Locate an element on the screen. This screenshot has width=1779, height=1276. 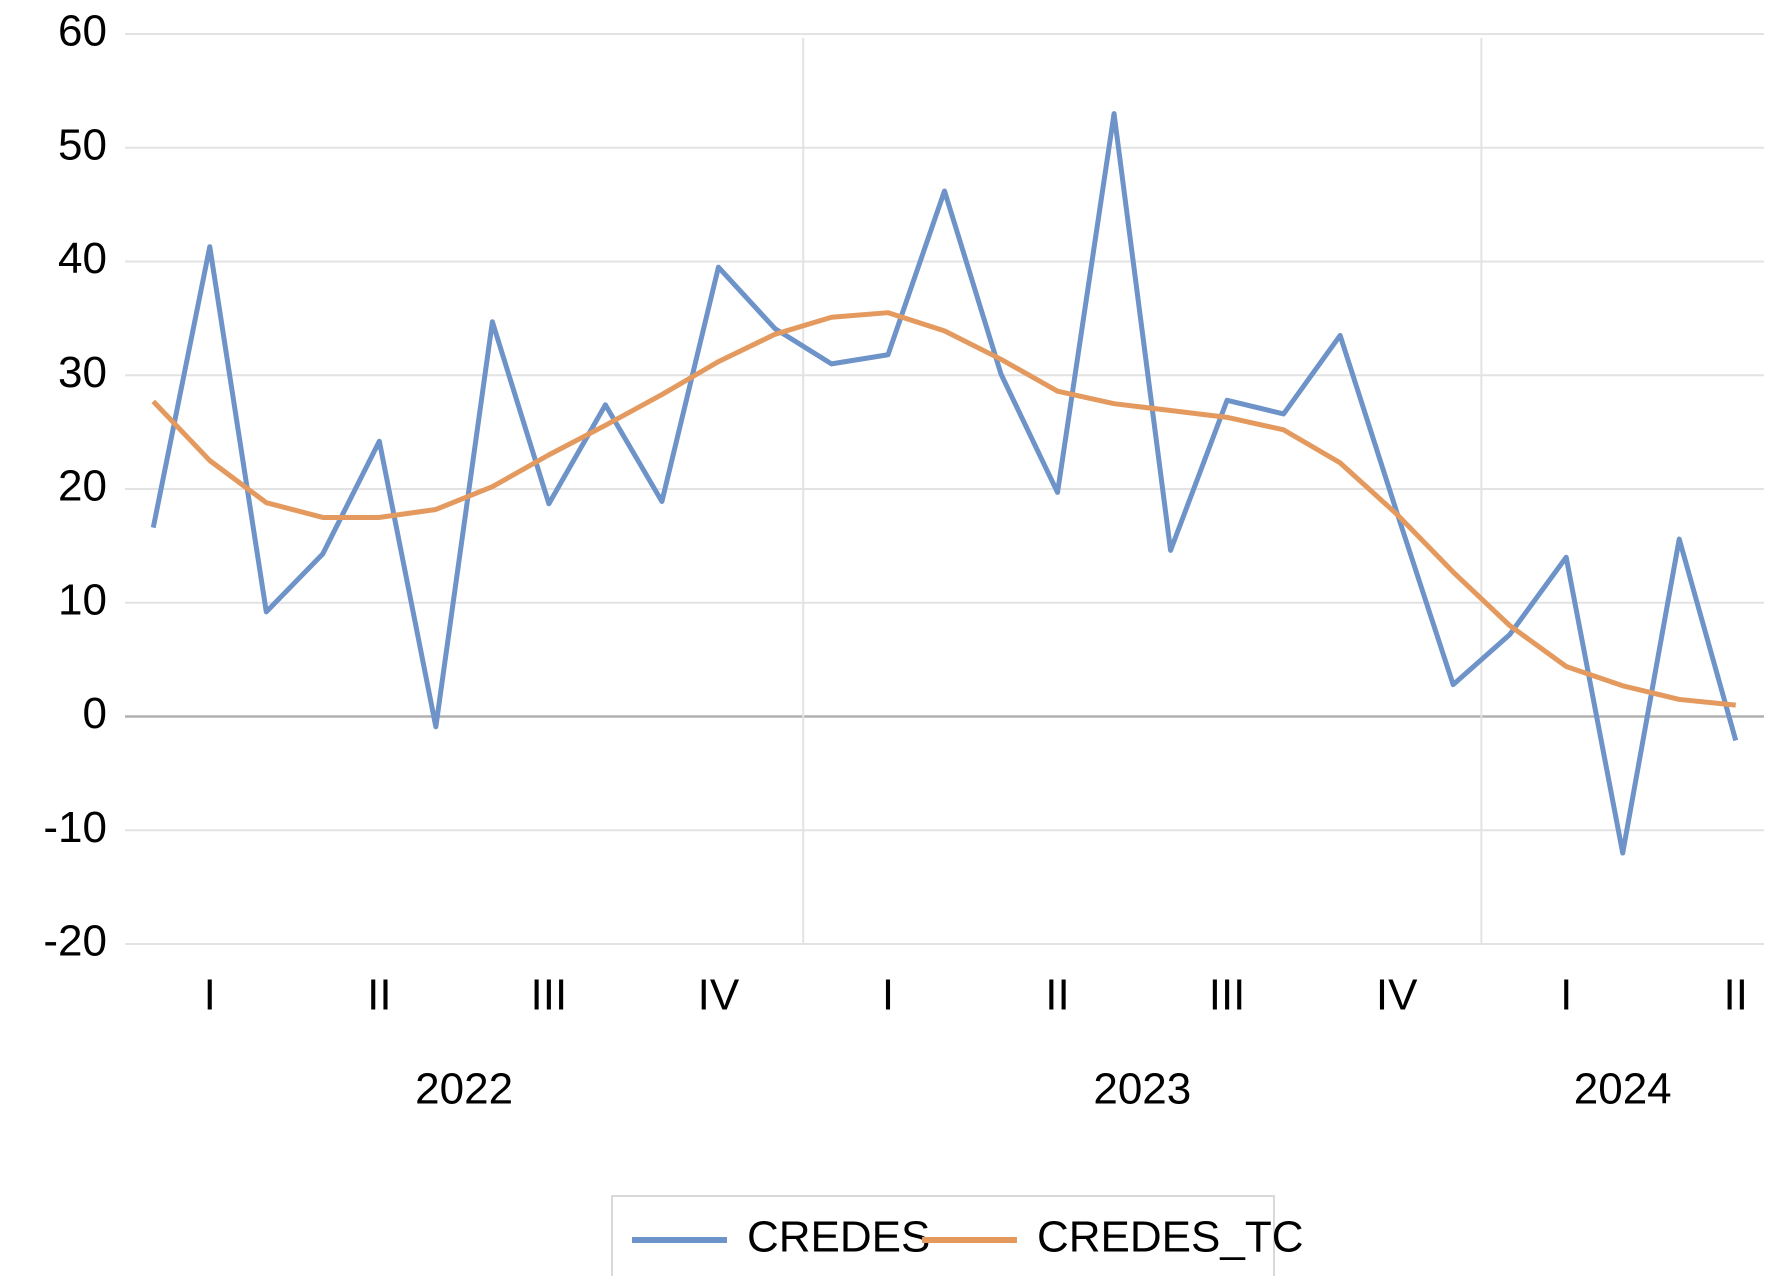
y-tick-label: 0 is located at coordinates (95, 713).